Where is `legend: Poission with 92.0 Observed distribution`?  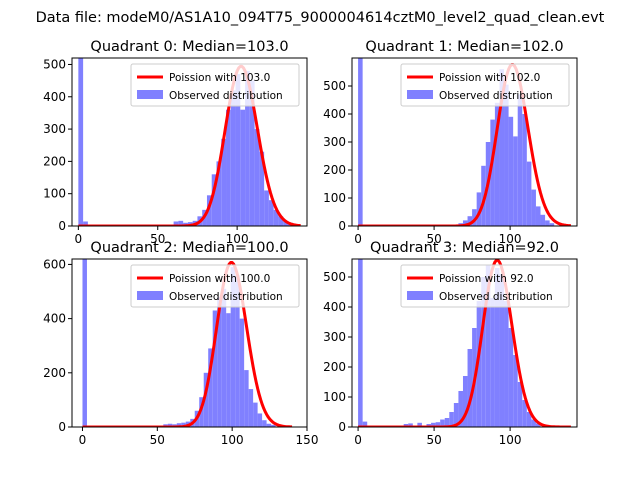
legend: Poission with 92.0 Observed distribution is located at coordinates (485, 286).